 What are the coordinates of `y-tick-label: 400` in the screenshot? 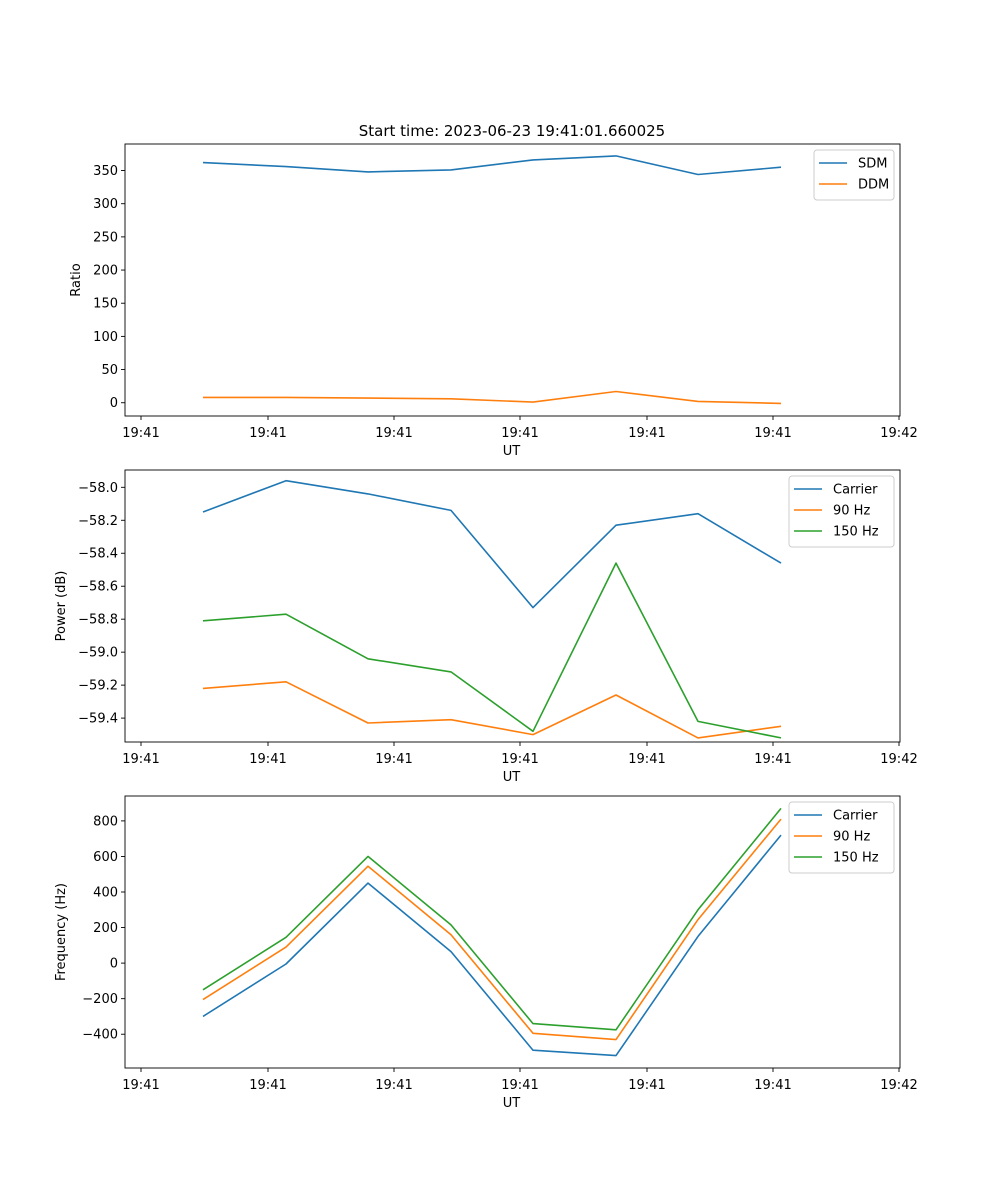 It's located at (105, 893).